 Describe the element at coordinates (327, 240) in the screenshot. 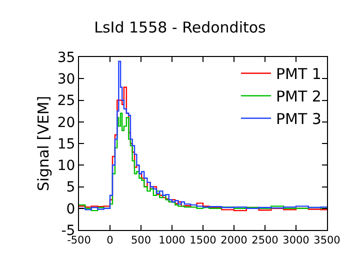

I see `x-tick-label: 3500` at that location.